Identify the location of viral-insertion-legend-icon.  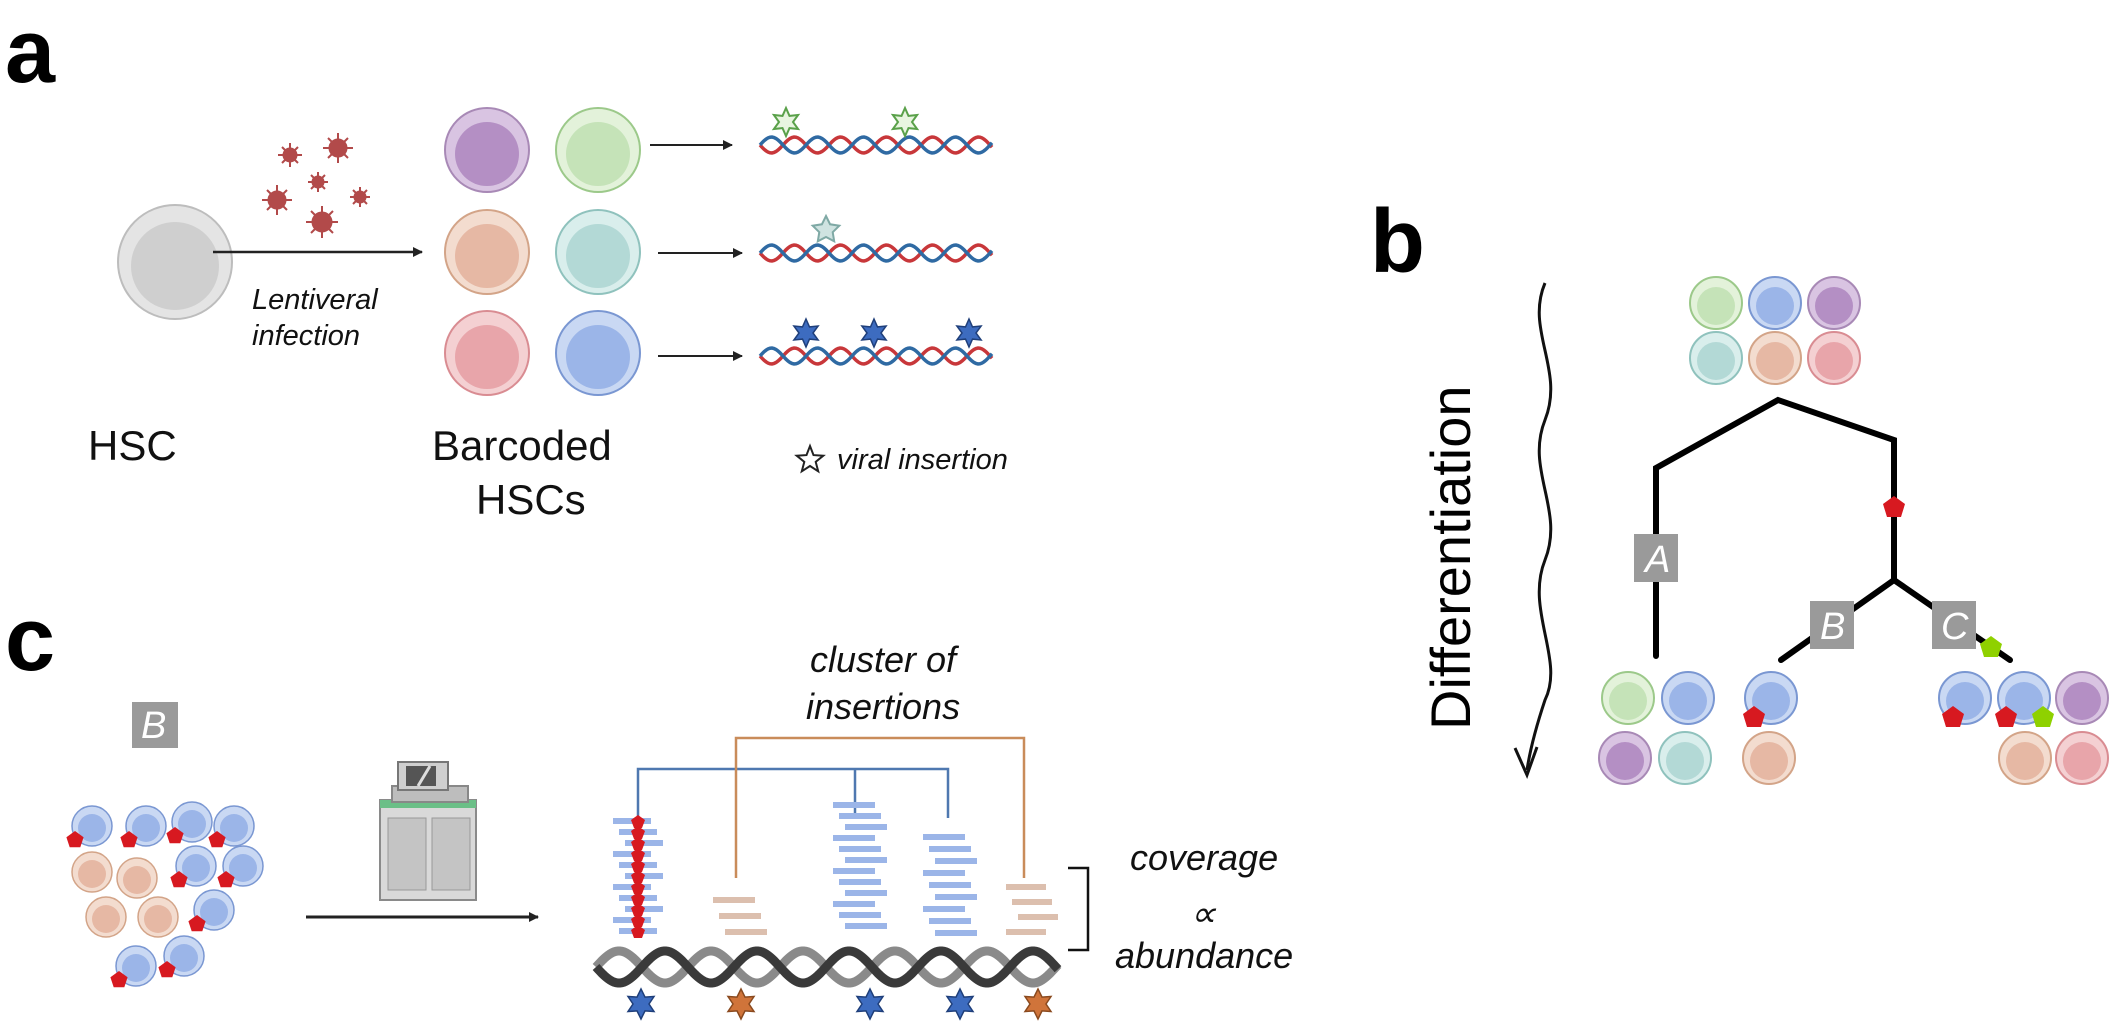
(810, 458).